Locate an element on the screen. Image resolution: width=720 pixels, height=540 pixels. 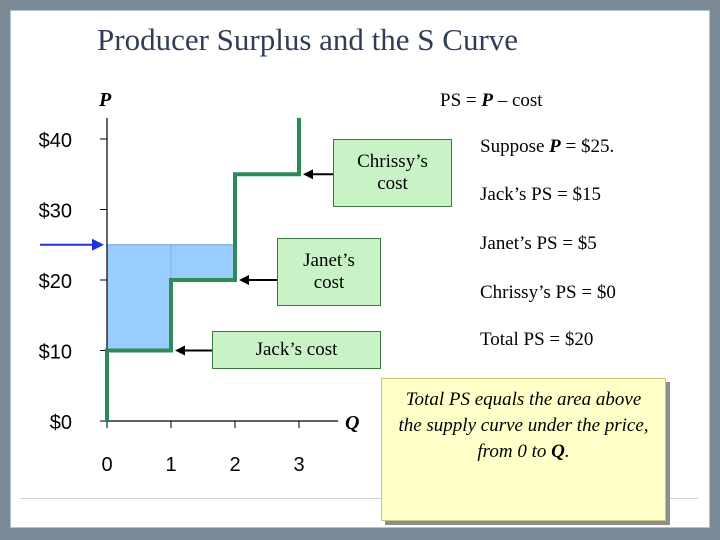
chrissy-cost-line2: cost is located at coordinates (392, 183).